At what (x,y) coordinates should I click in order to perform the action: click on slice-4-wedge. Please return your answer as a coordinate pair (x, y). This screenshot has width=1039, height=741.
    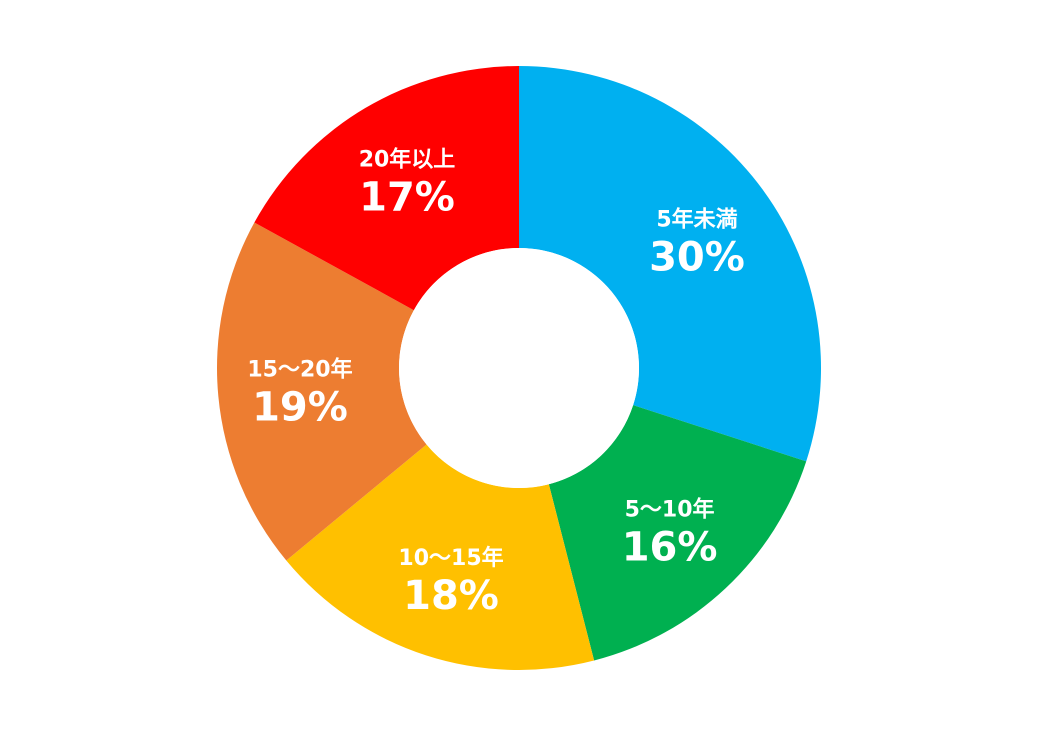
    Looking at the image, I should click on (322, 391).